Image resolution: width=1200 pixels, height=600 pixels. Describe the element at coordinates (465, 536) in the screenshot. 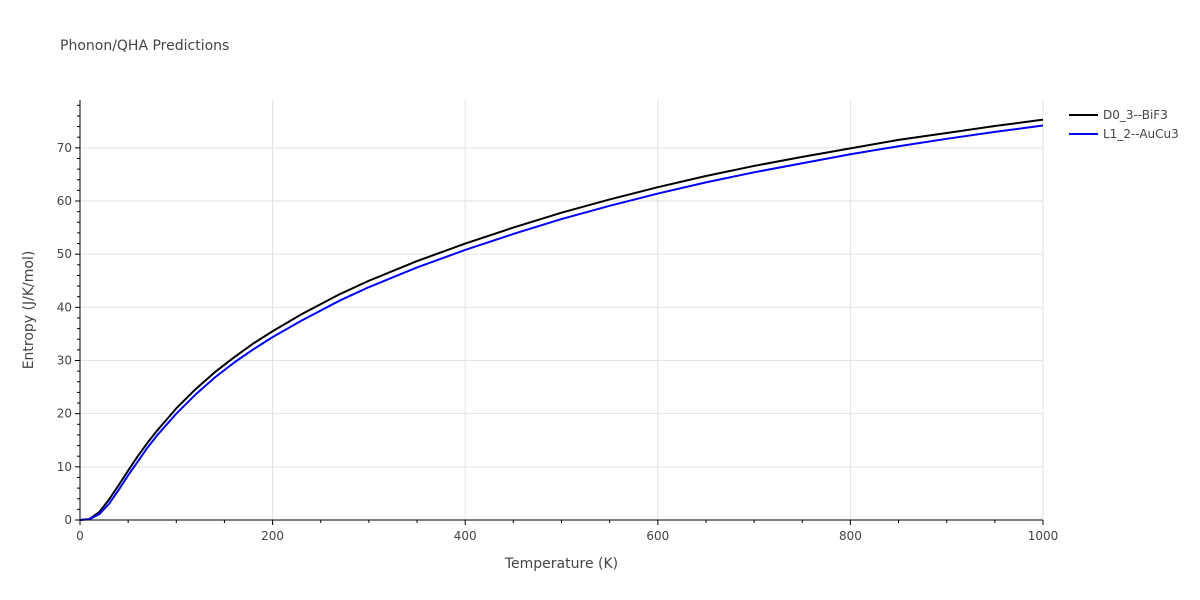

I see `x-tick-label: 400` at that location.